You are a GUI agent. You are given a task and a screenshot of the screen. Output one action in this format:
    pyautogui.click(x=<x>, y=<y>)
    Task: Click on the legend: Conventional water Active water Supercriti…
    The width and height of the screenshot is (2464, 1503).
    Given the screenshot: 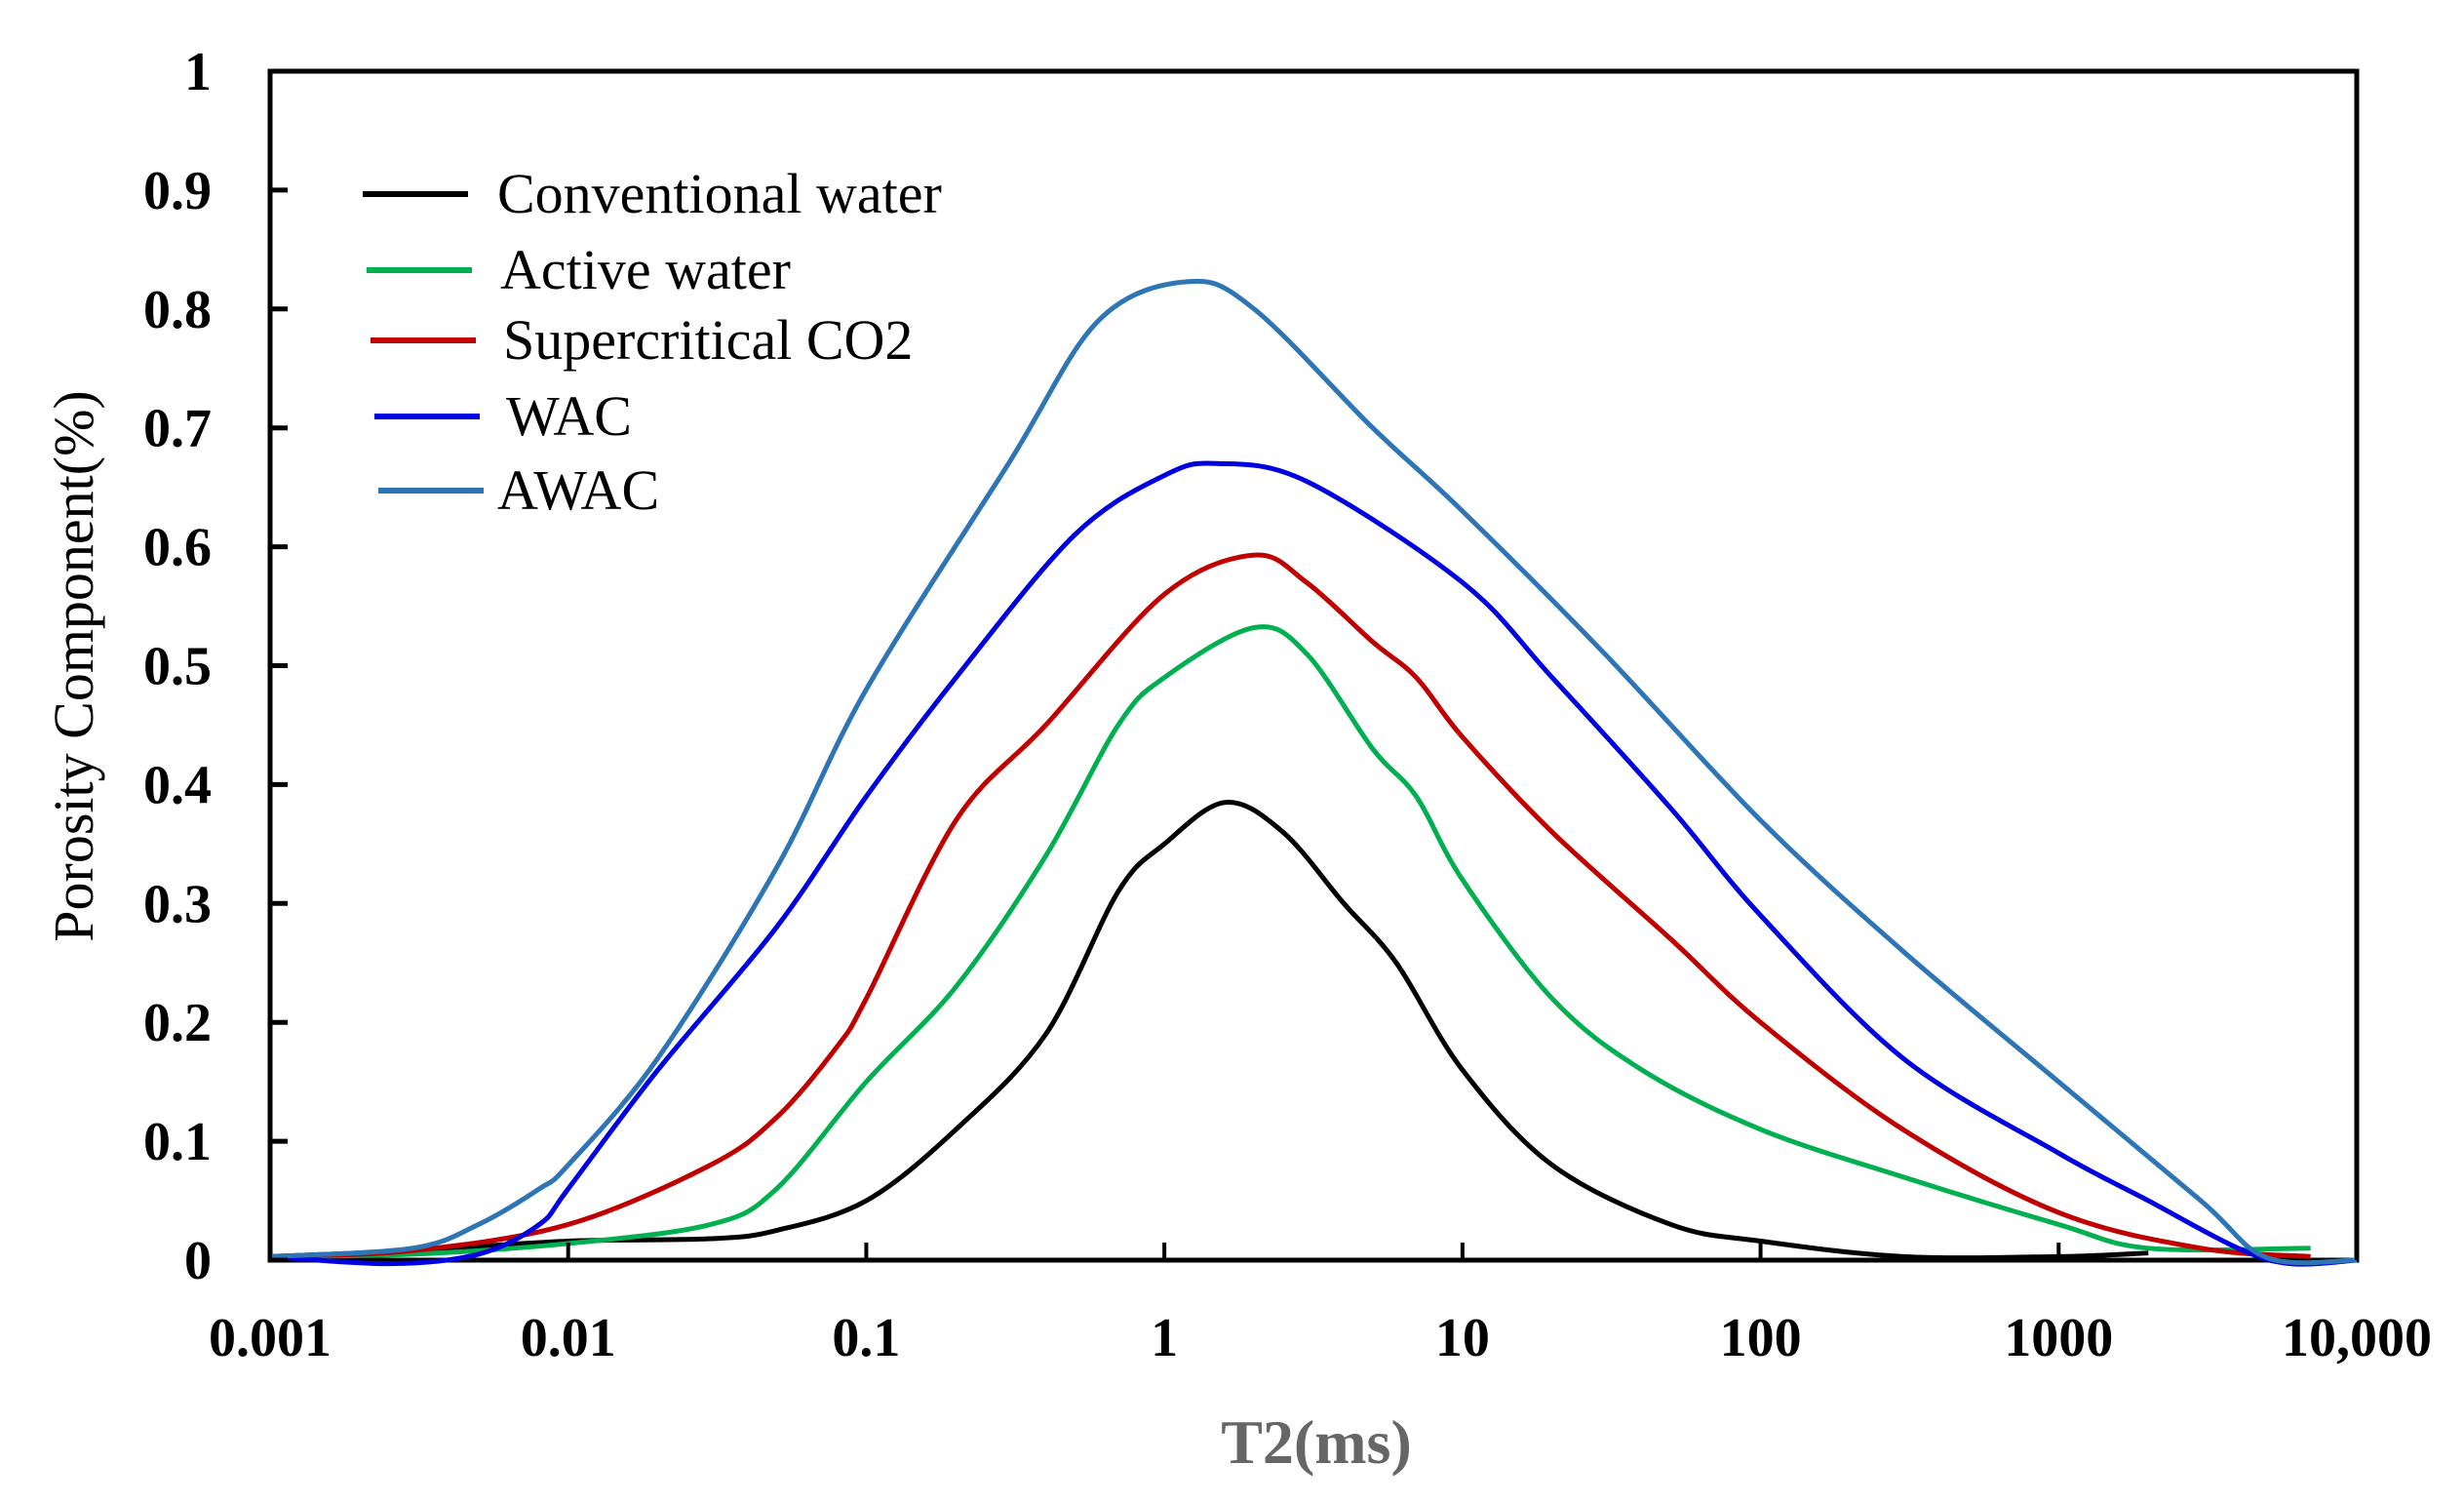 What is the action you would take?
    pyautogui.click(x=652, y=342)
    